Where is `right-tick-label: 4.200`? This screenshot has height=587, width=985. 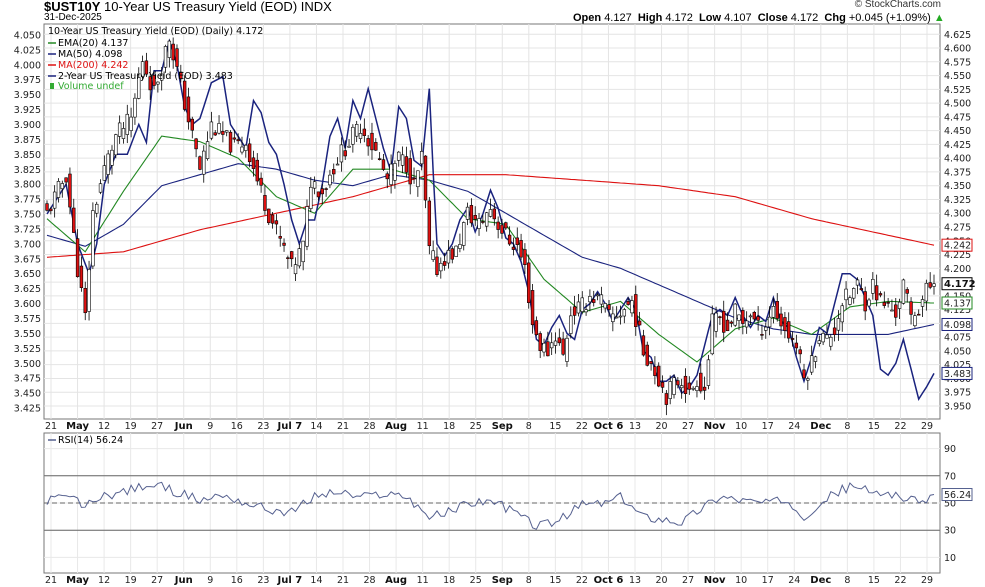 right-tick-label: 4.200 is located at coordinates (957, 269).